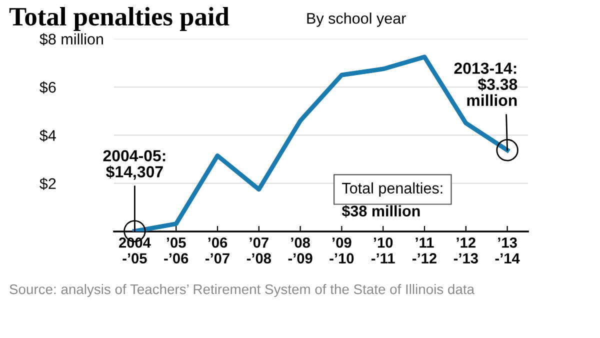 Image resolution: width=600 pixels, height=338 pixels. Describe the element at coordinates (383, 250) in the screenshot. I see `x-tick-label: ’10 -’11` at that location.